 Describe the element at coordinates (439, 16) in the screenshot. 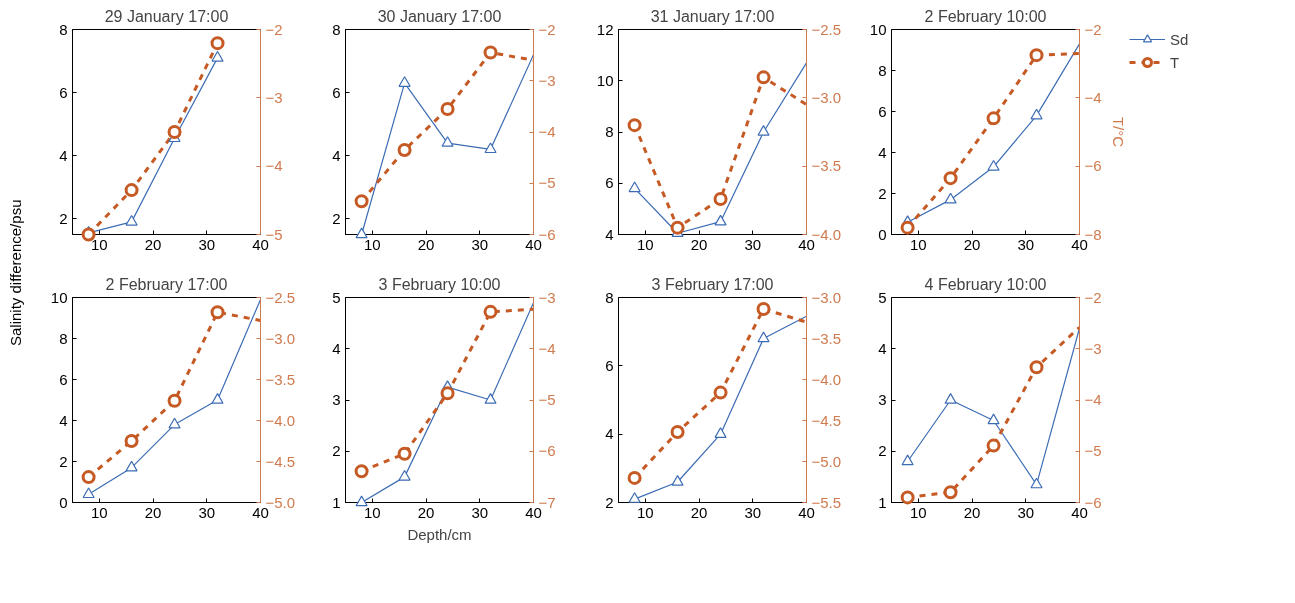

I see `chart-title: 30 January 17:00` at that location.